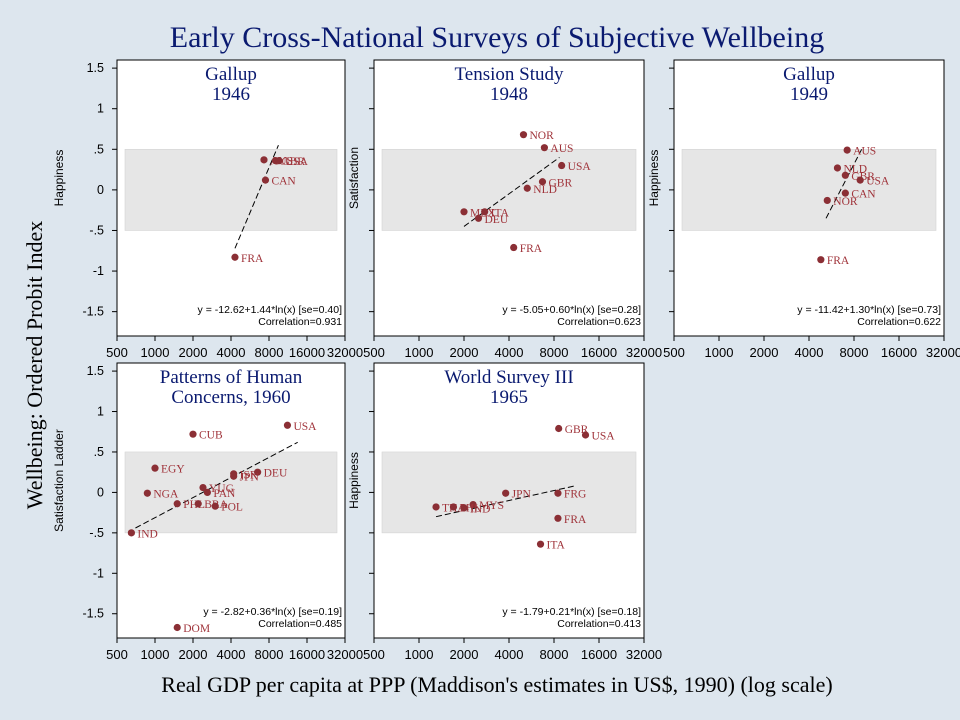  I want to click on point-label-mys: MYS, so click(491, 506).